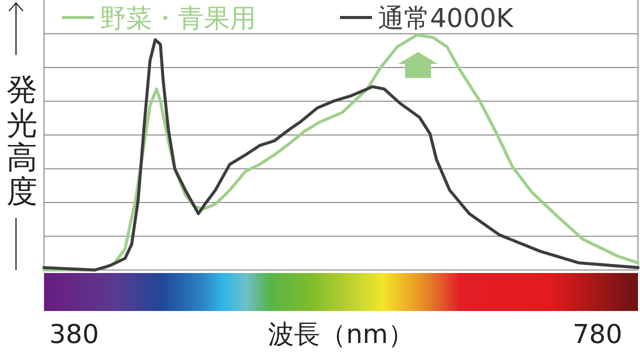  Describe the element at coordinates (22, 141) in the screenshot. I see `y-axis-title: 発光高度` at that location.